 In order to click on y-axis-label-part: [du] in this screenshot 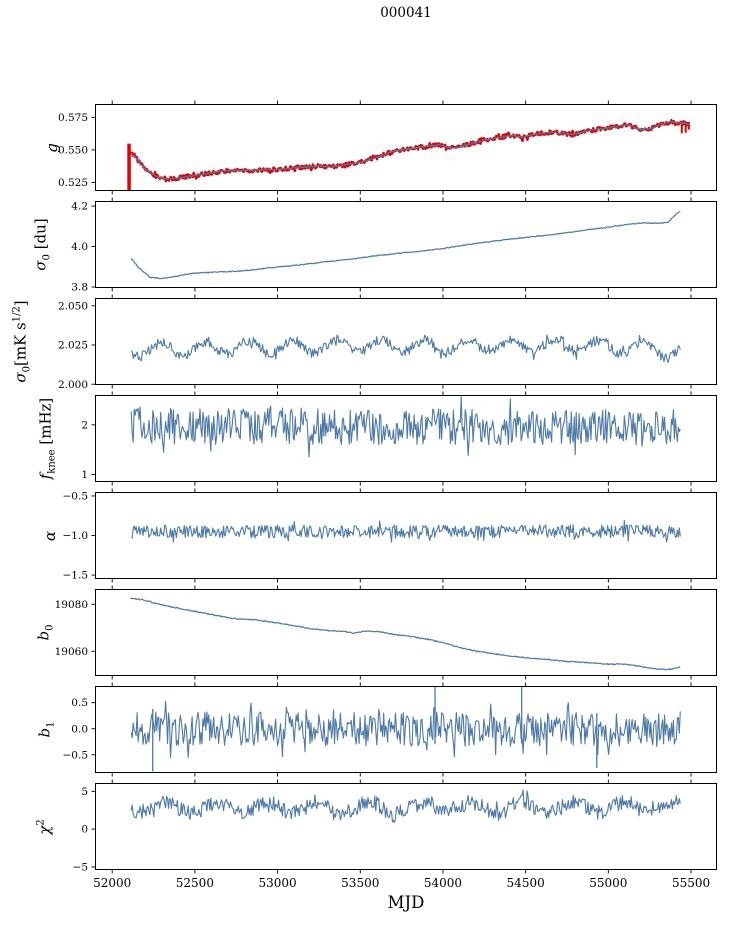, I will do `click(40, 236)`.